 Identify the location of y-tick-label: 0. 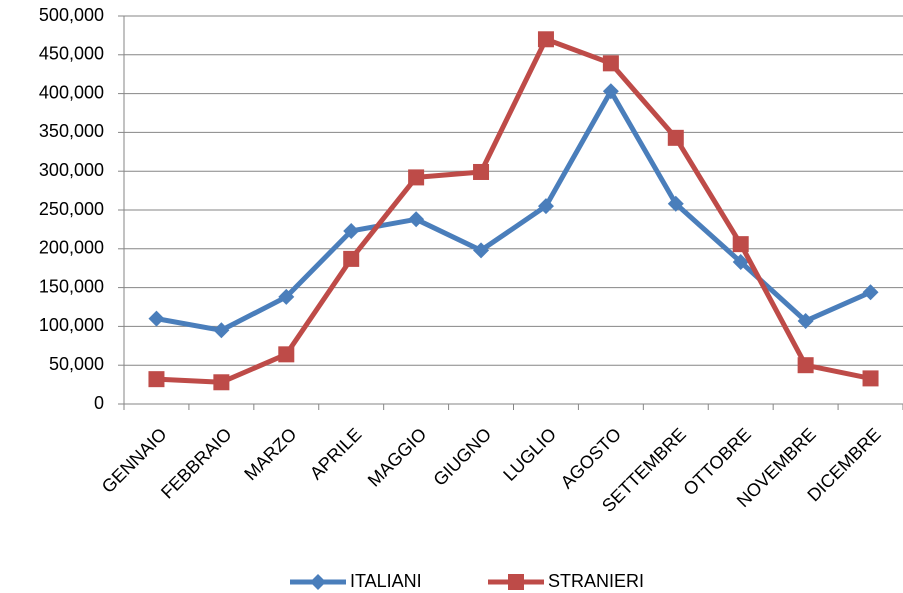
(99, 403).